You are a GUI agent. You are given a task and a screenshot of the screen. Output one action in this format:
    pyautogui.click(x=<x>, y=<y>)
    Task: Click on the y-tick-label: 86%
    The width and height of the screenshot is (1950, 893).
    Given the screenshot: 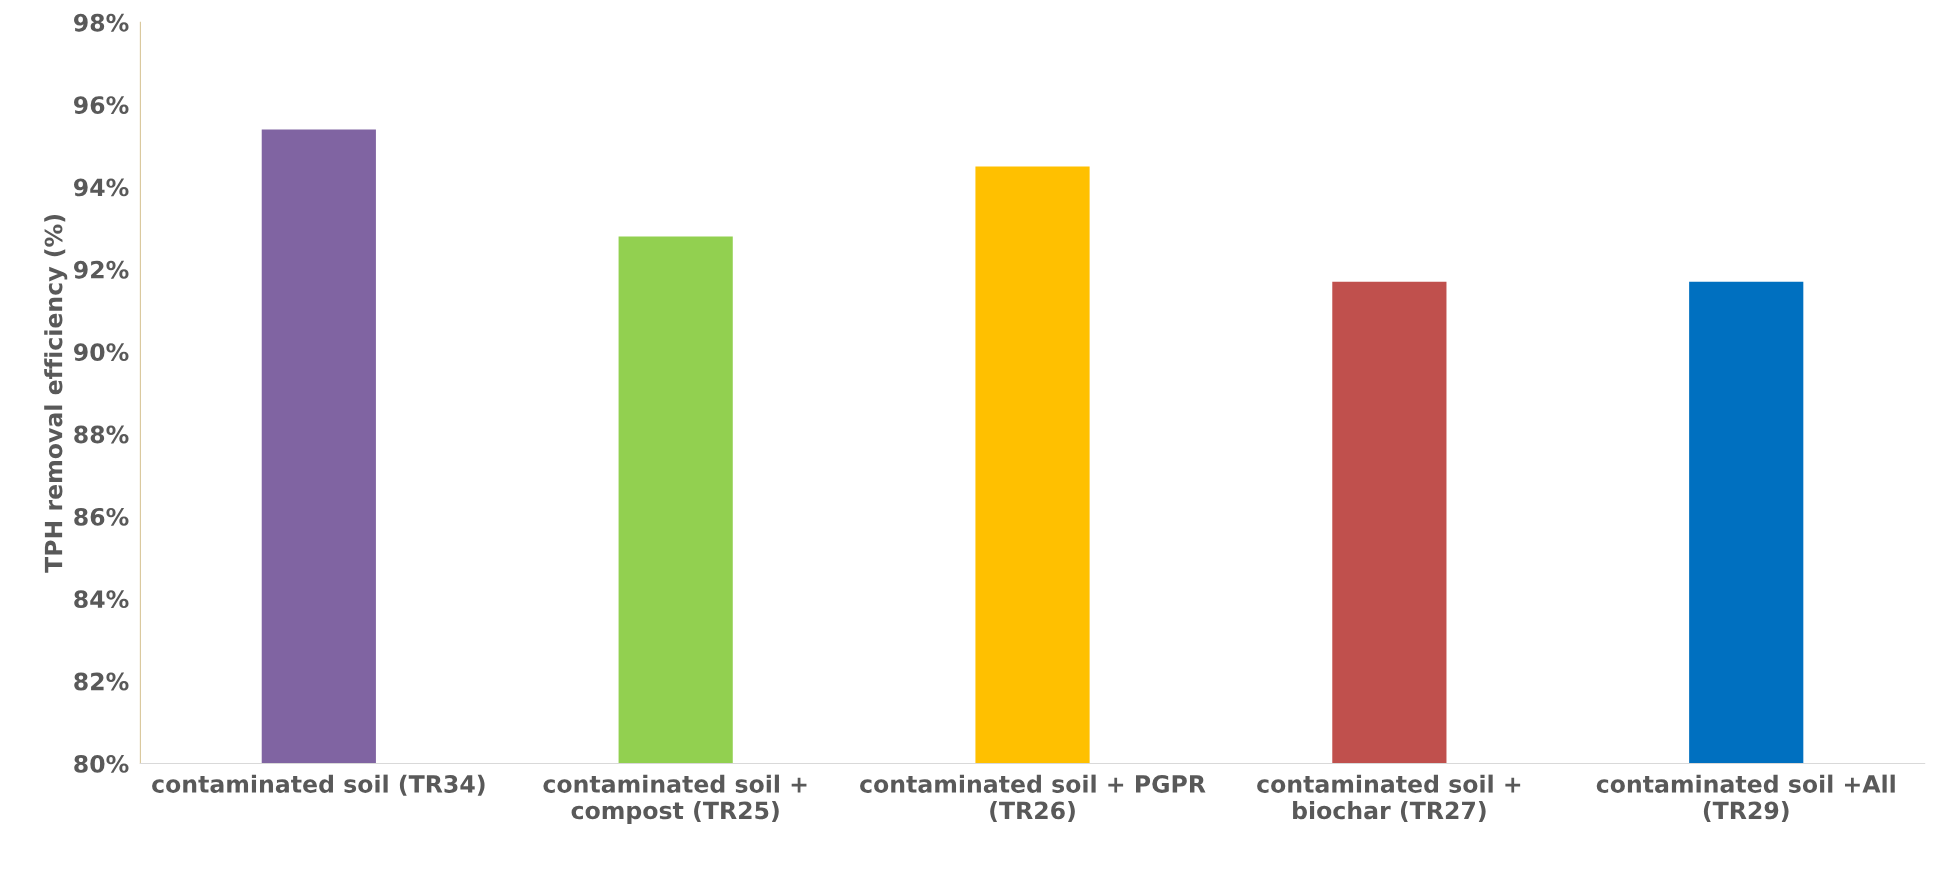 What is the action you would take?
    pyautogui.click(x=101, y=516)
    